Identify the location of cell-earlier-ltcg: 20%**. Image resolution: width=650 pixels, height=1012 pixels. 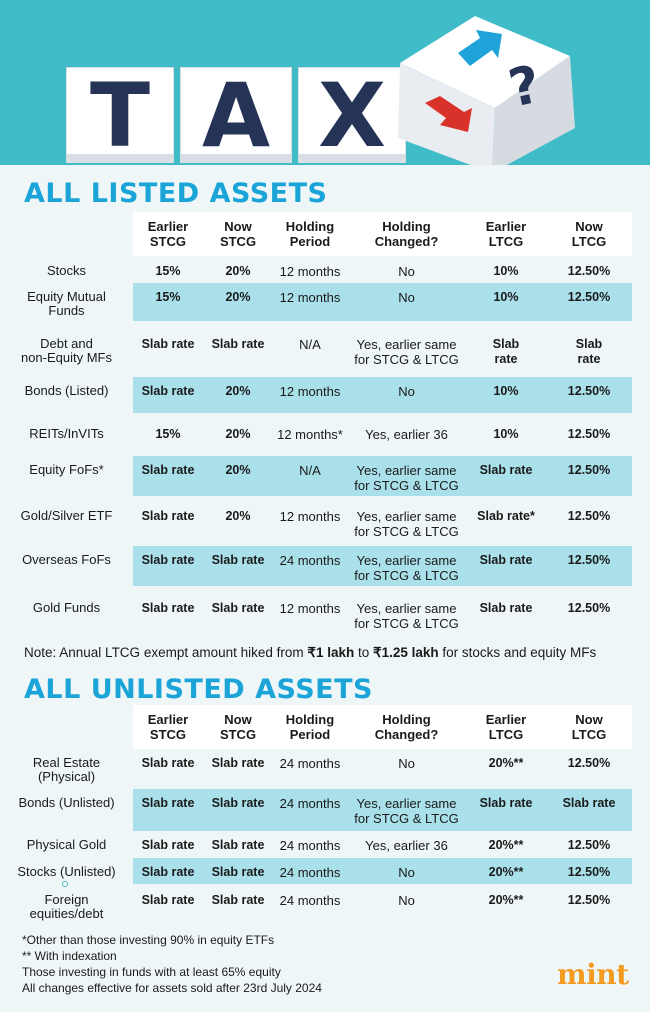
(506, 845).